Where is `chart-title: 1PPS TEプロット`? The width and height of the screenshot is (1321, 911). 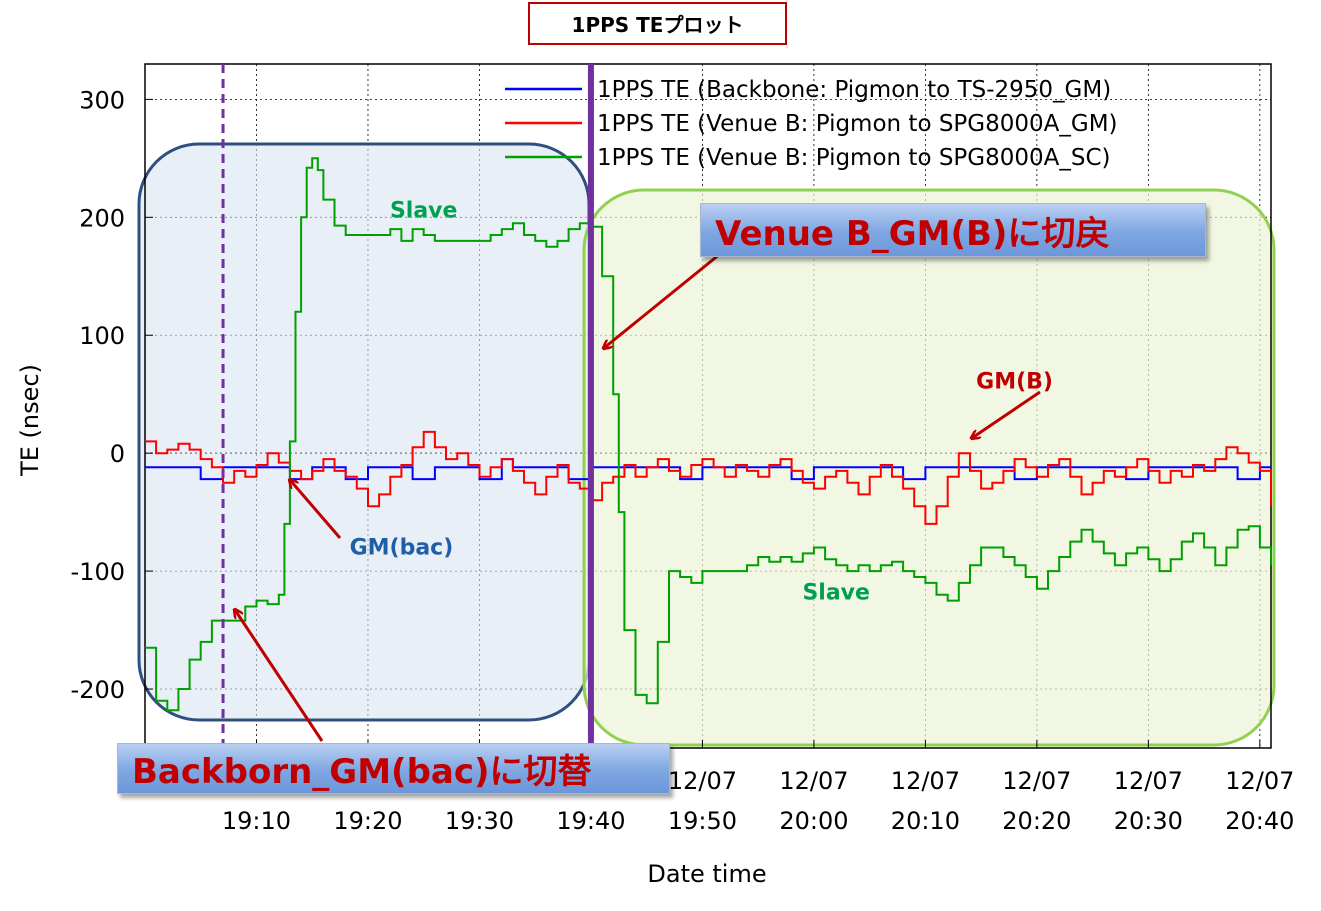 chart-title: 1PPS TEプロット is located at coordinates (657, 23).